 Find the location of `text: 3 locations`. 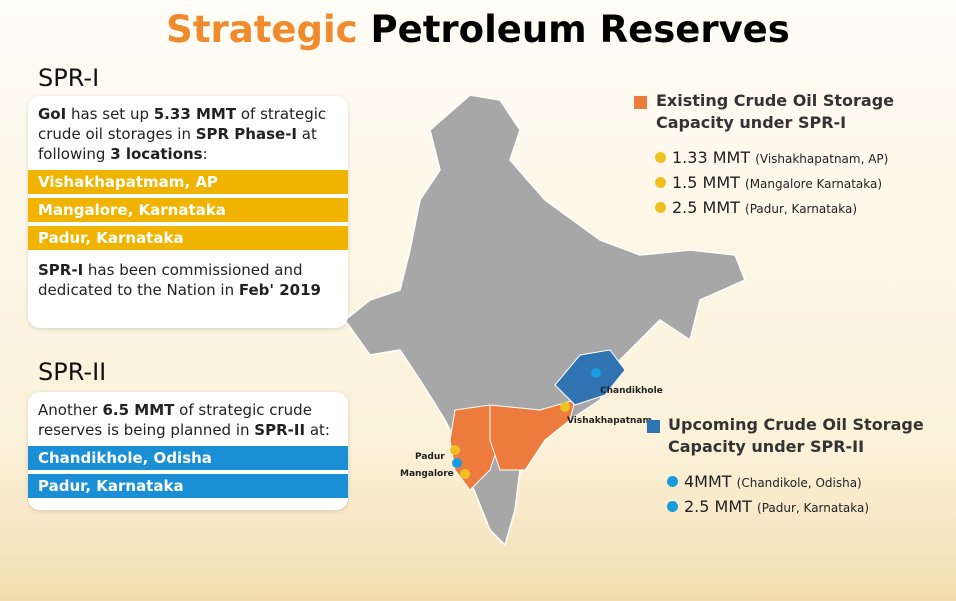

text: 3 locations is located at coordinates (156, 154).